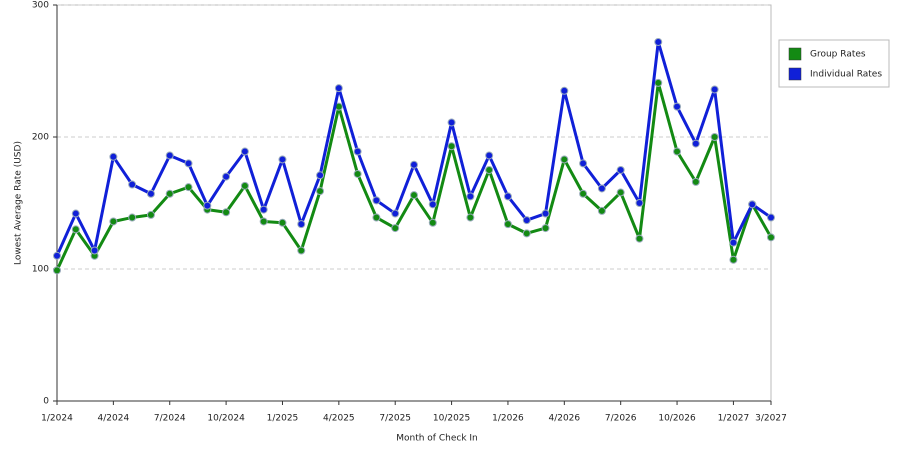 The image size is (900, 450). What do you see at coordinates (621, 419) in the screenshot?
I see `x-tick-label: 7/2026` at bounding box center [621, 419].